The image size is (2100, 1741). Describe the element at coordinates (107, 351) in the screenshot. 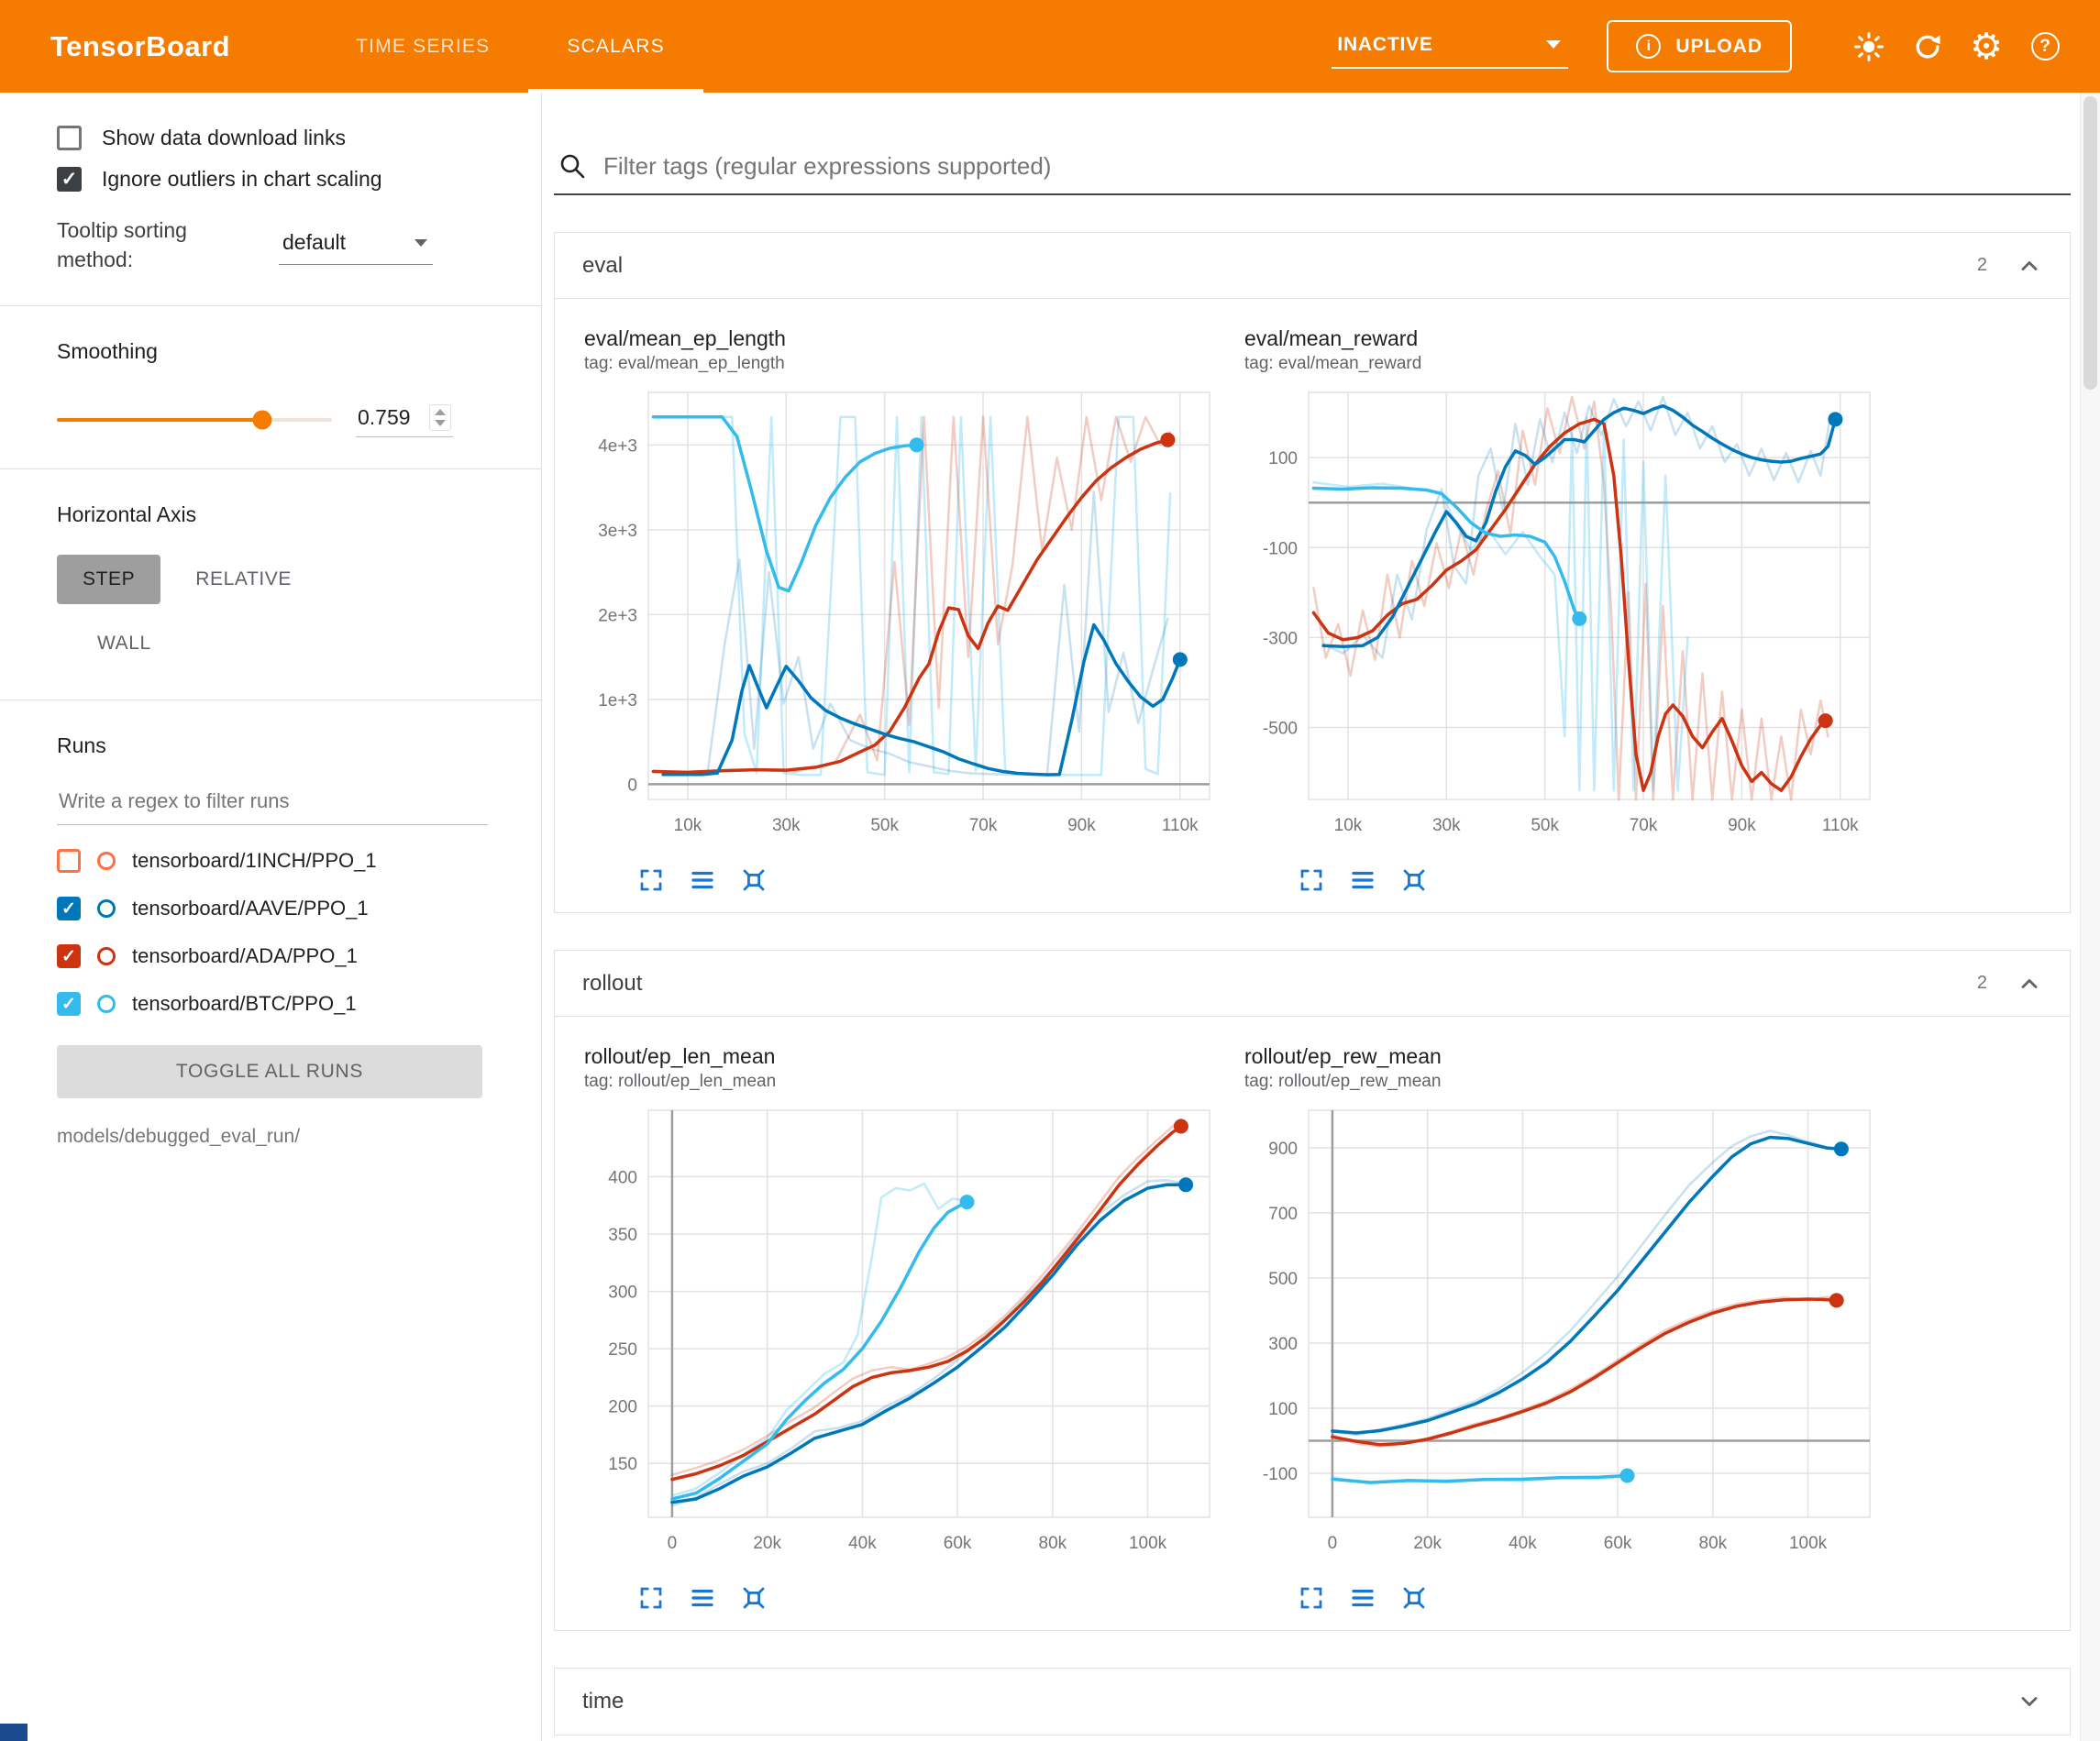

I see `smoothing-label: Smoothing` at that location.